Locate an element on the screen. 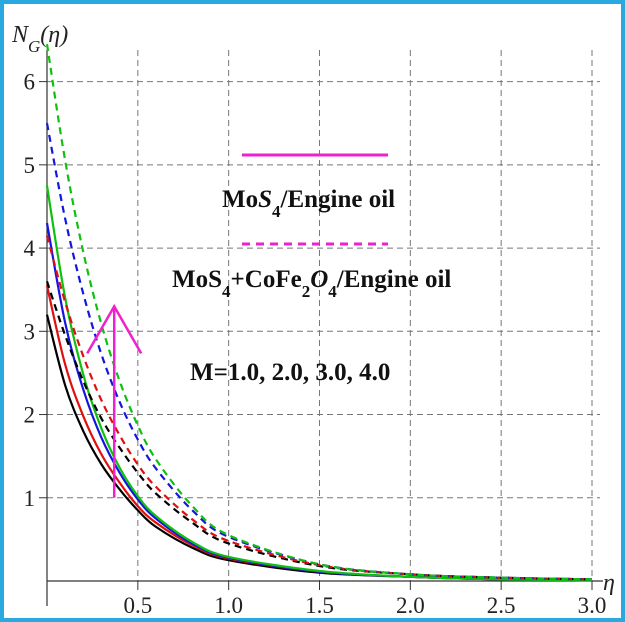  legend-solid-label-part-0: Mo is located at coordinates (240, 199).